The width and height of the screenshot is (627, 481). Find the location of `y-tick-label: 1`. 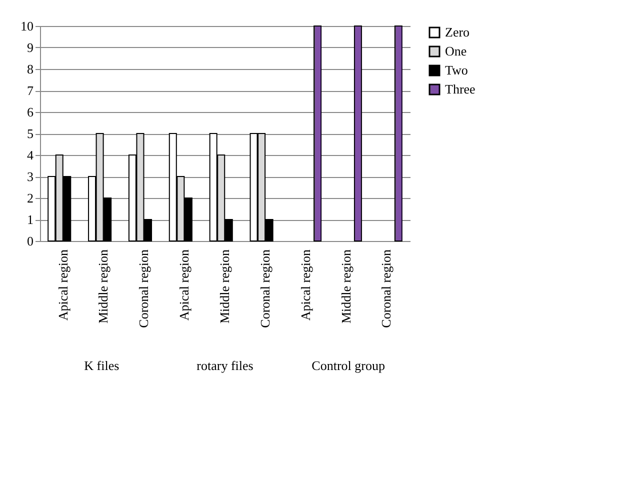

y-tick-label: 1 is located at coordinates (30, 219).